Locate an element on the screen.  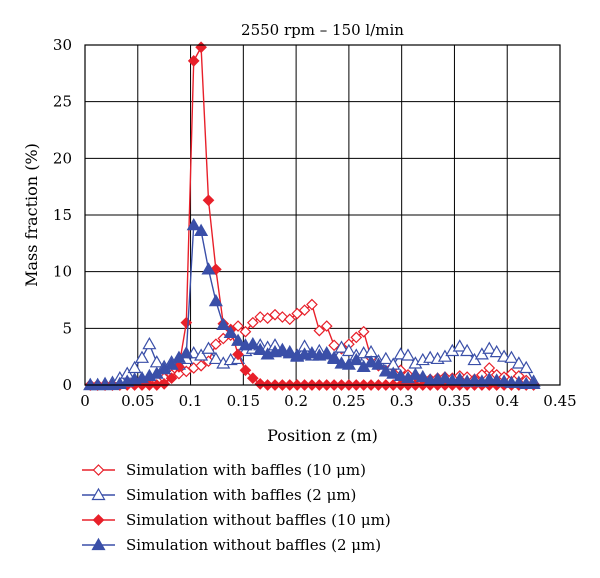
legend-item: Simulation without baffles (2 μm) is located at coordinates (231, 545).